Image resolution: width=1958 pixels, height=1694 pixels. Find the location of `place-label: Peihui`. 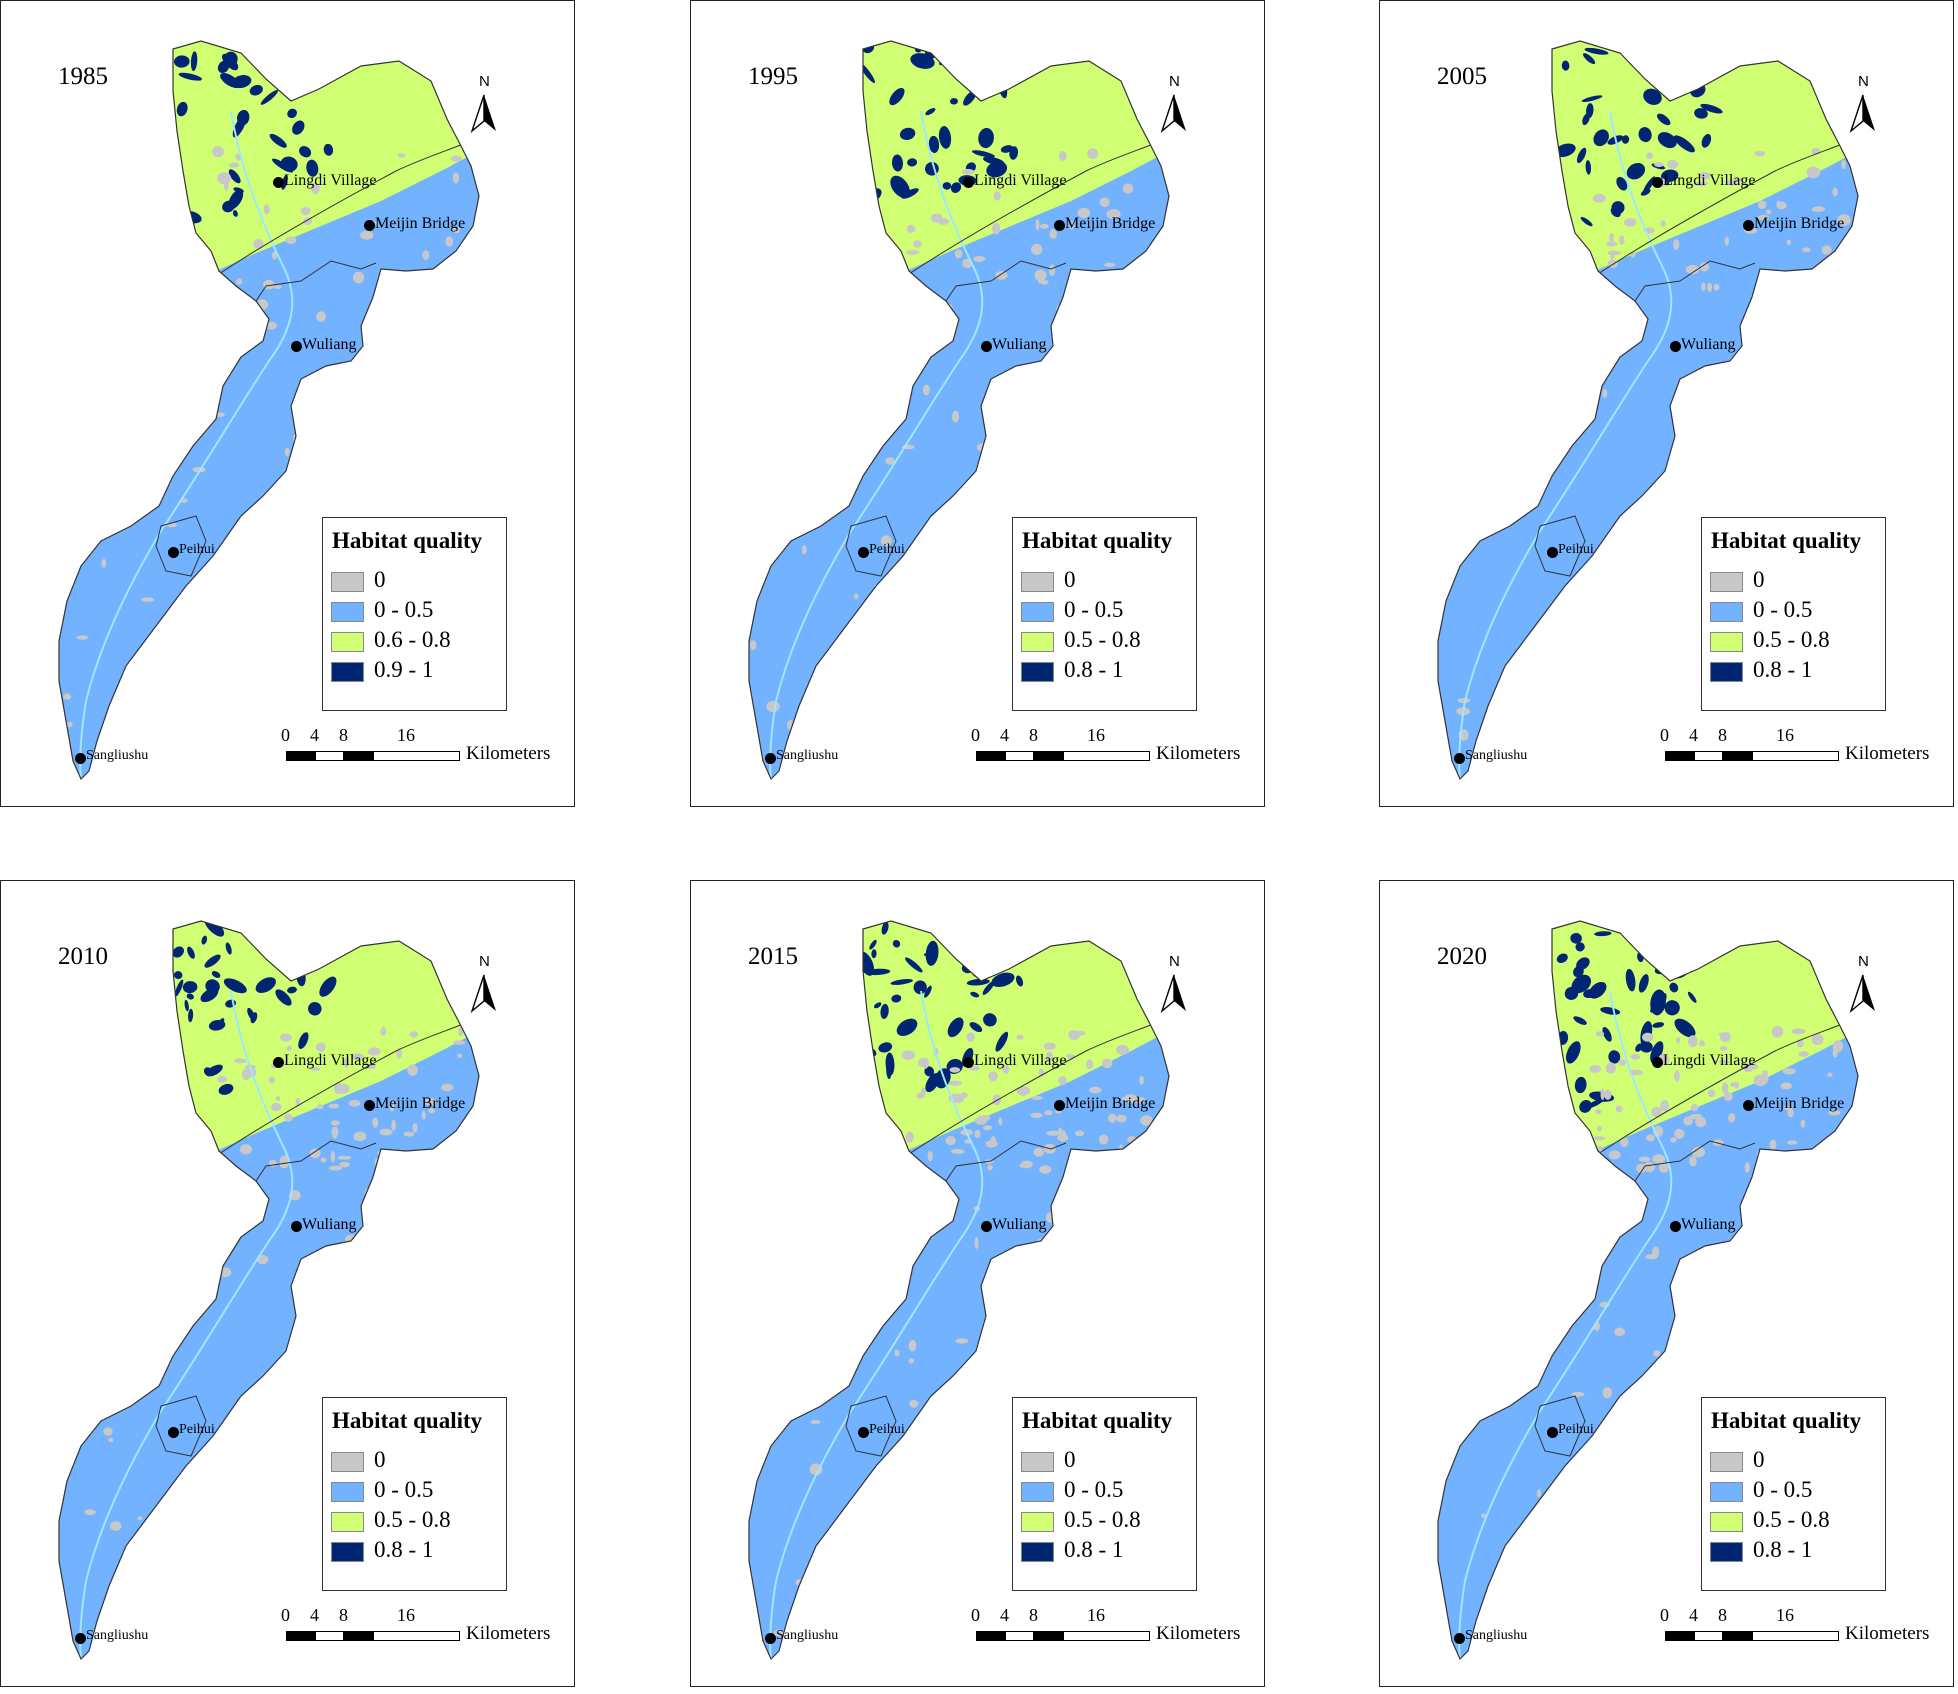

place-label: Peihui is located at coordinates (197, 549).